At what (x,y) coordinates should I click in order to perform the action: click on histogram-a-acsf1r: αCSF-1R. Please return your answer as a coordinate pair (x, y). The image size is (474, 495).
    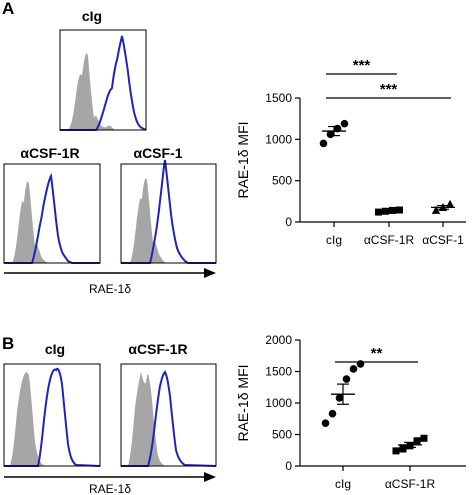
    Looking at the image, I should click on (52, 204).